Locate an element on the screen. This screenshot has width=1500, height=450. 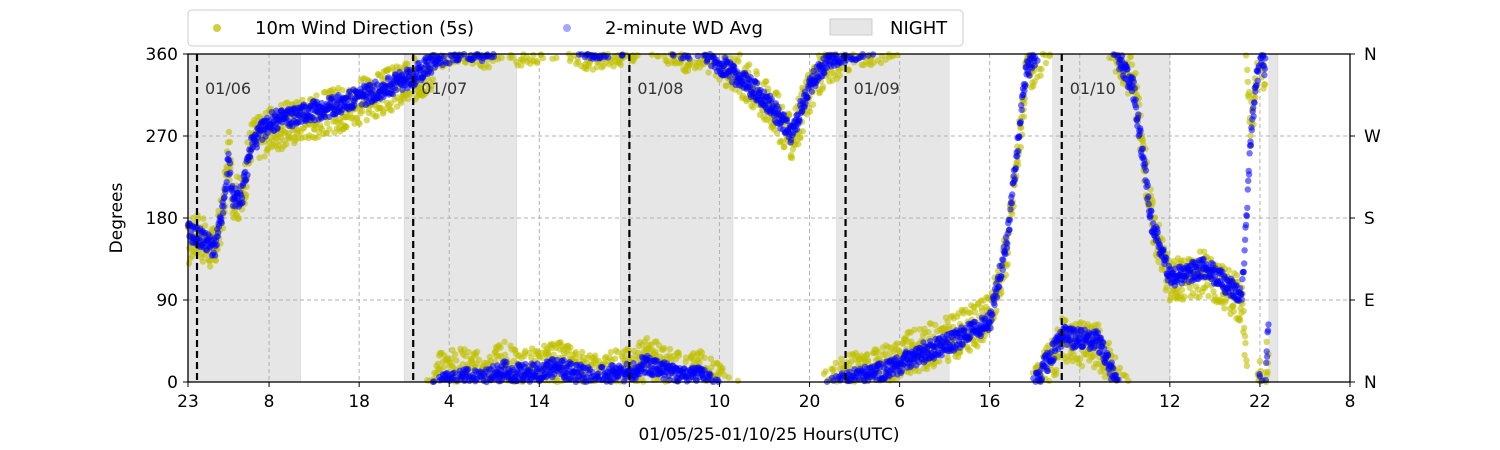
y-tick-label: 180 is located at coordinates (162, 219).